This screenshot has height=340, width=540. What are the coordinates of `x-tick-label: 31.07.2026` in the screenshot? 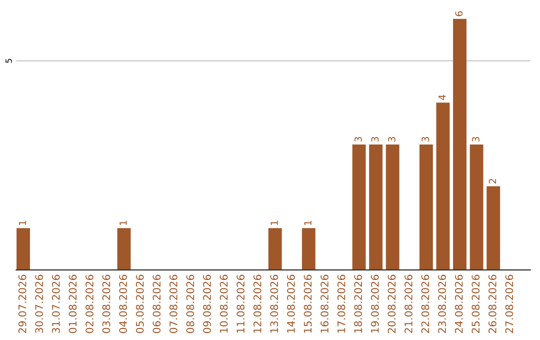 It's located at (56, 303).